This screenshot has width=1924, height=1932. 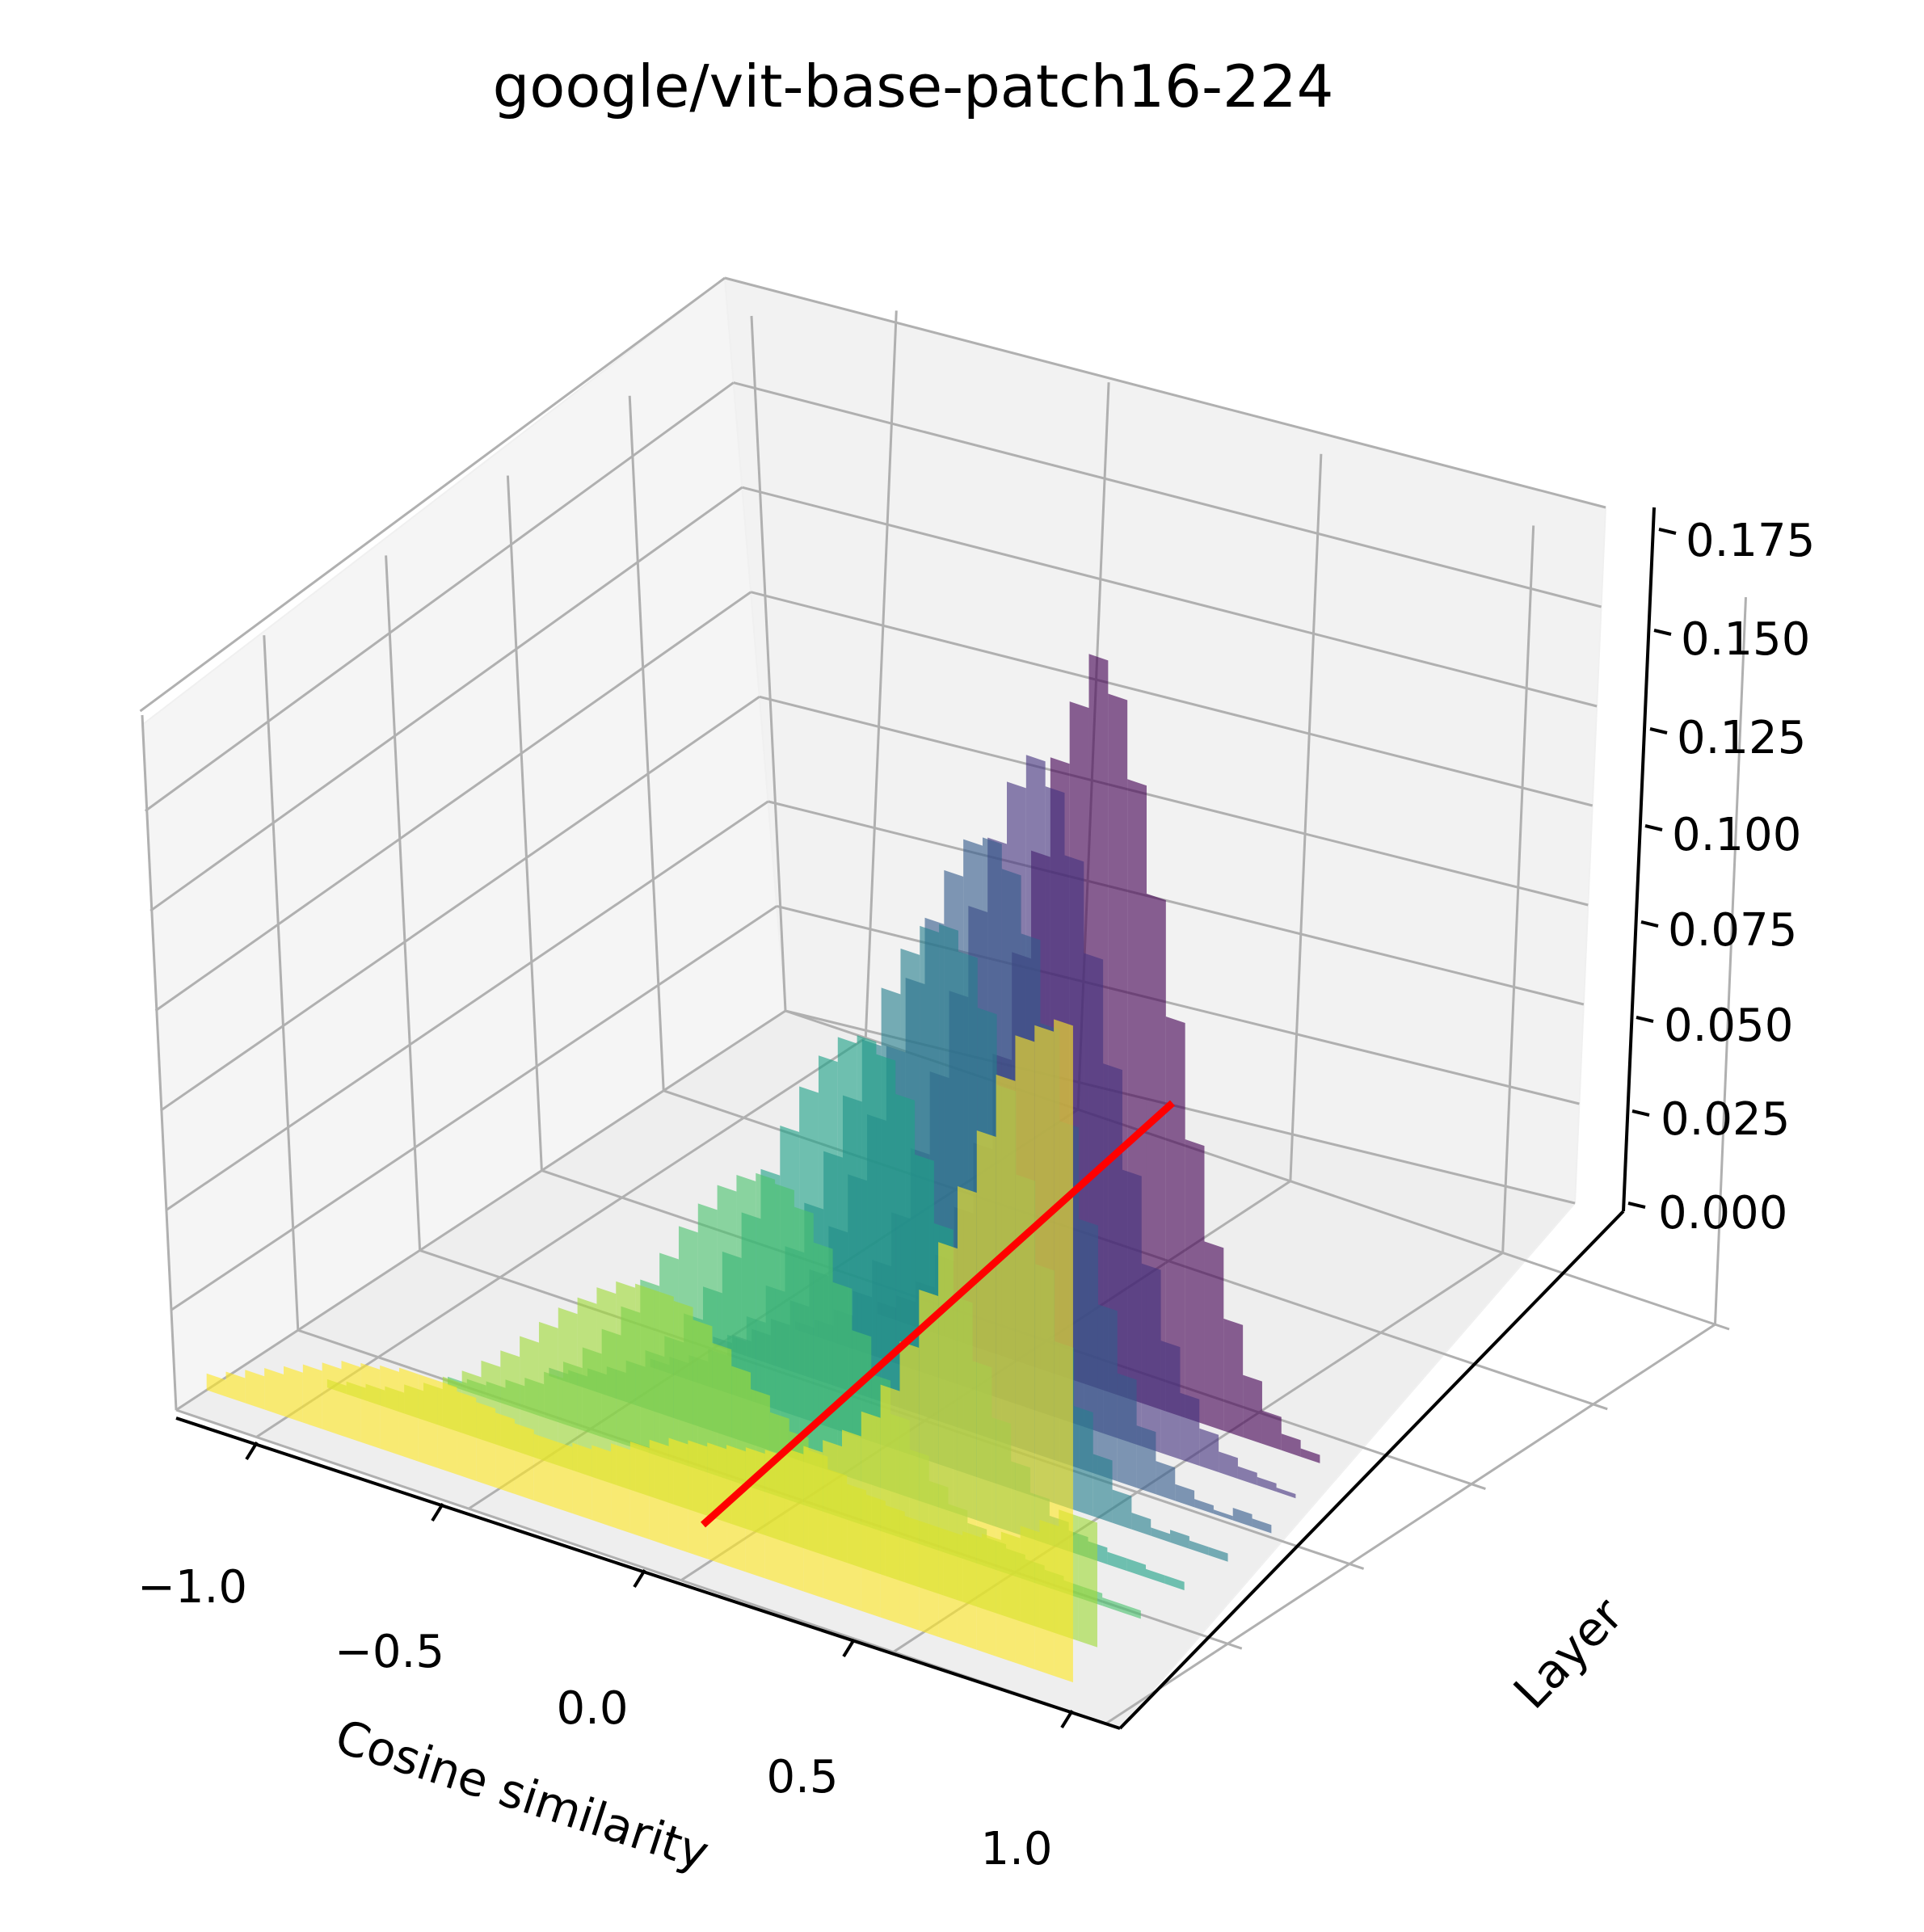 What do you see at coordinates (648, 1573) in the screenshot?
I see `x-axis-line` at bounding box center [648, 1573].